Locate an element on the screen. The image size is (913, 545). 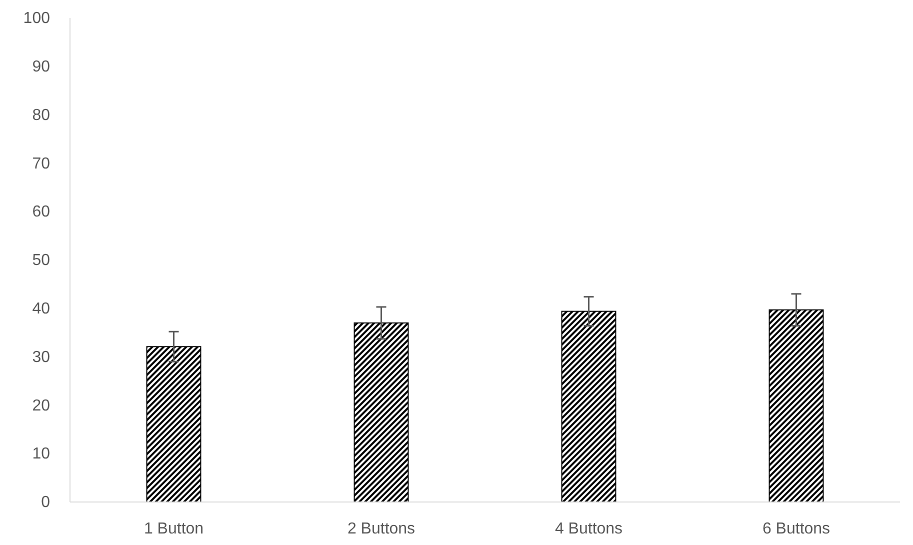
y-tick-label: 70 is located at coordinates (41, 163).